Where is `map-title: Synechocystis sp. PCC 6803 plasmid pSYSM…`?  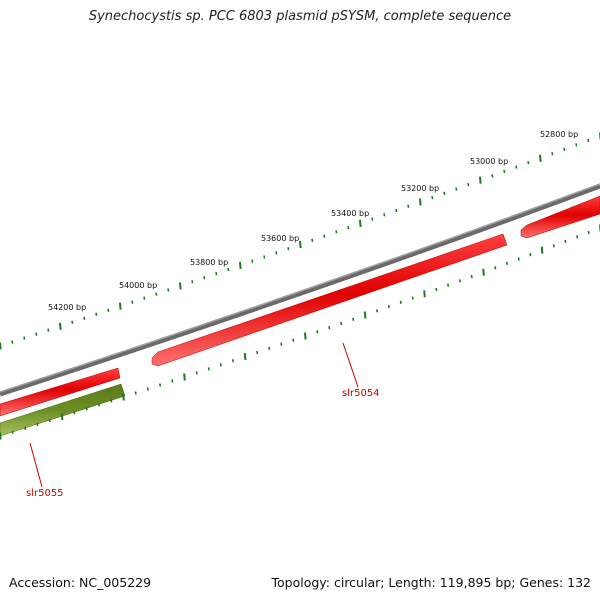 map-title: Synechocystis sp. PCC 6803 plasmid pSYSM… is located at coordinates (300, 16).